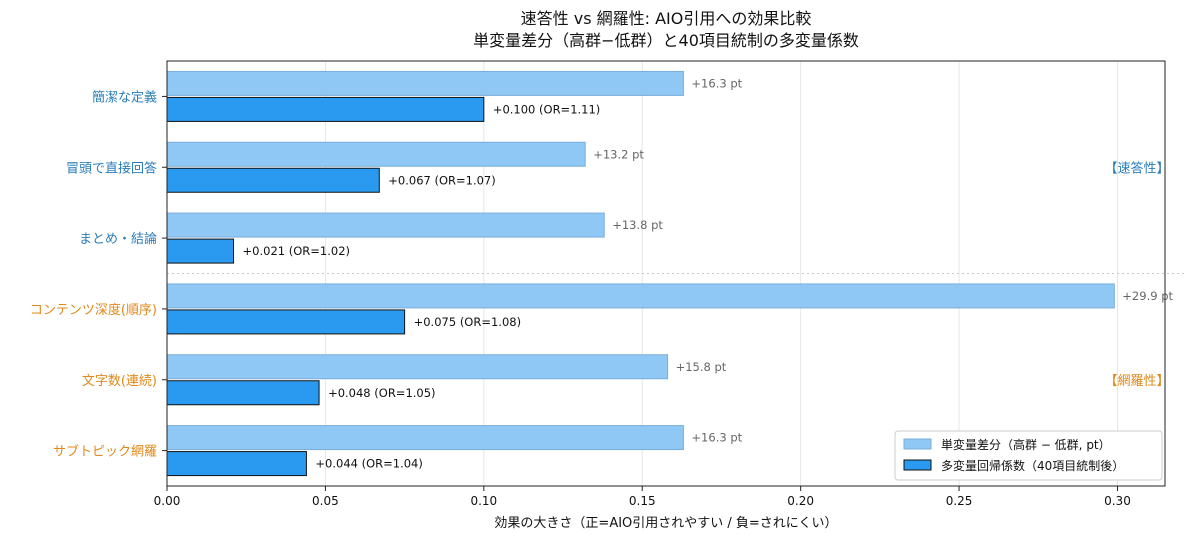  I want to click on category-label: 冒頭で直接回答, so click(111, 168).